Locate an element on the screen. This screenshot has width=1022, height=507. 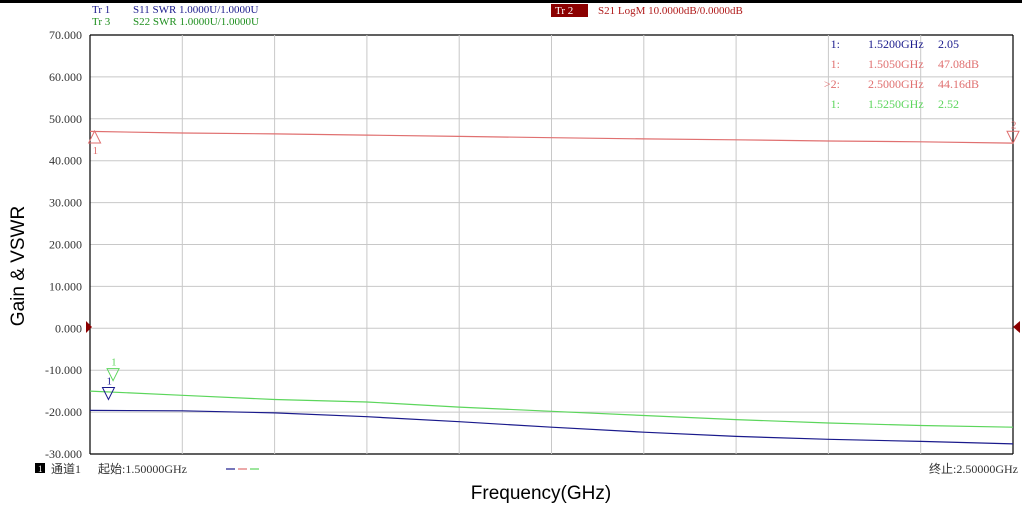
channel-index: 1 is located at coordinates (40, 469).